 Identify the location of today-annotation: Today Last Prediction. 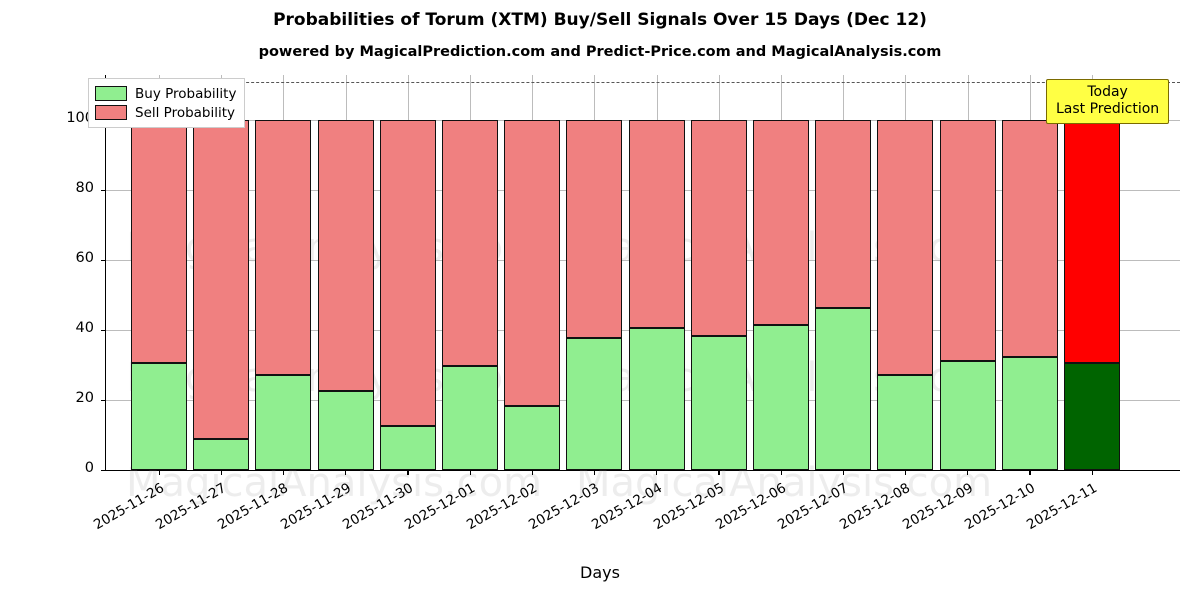
(1108, 101).